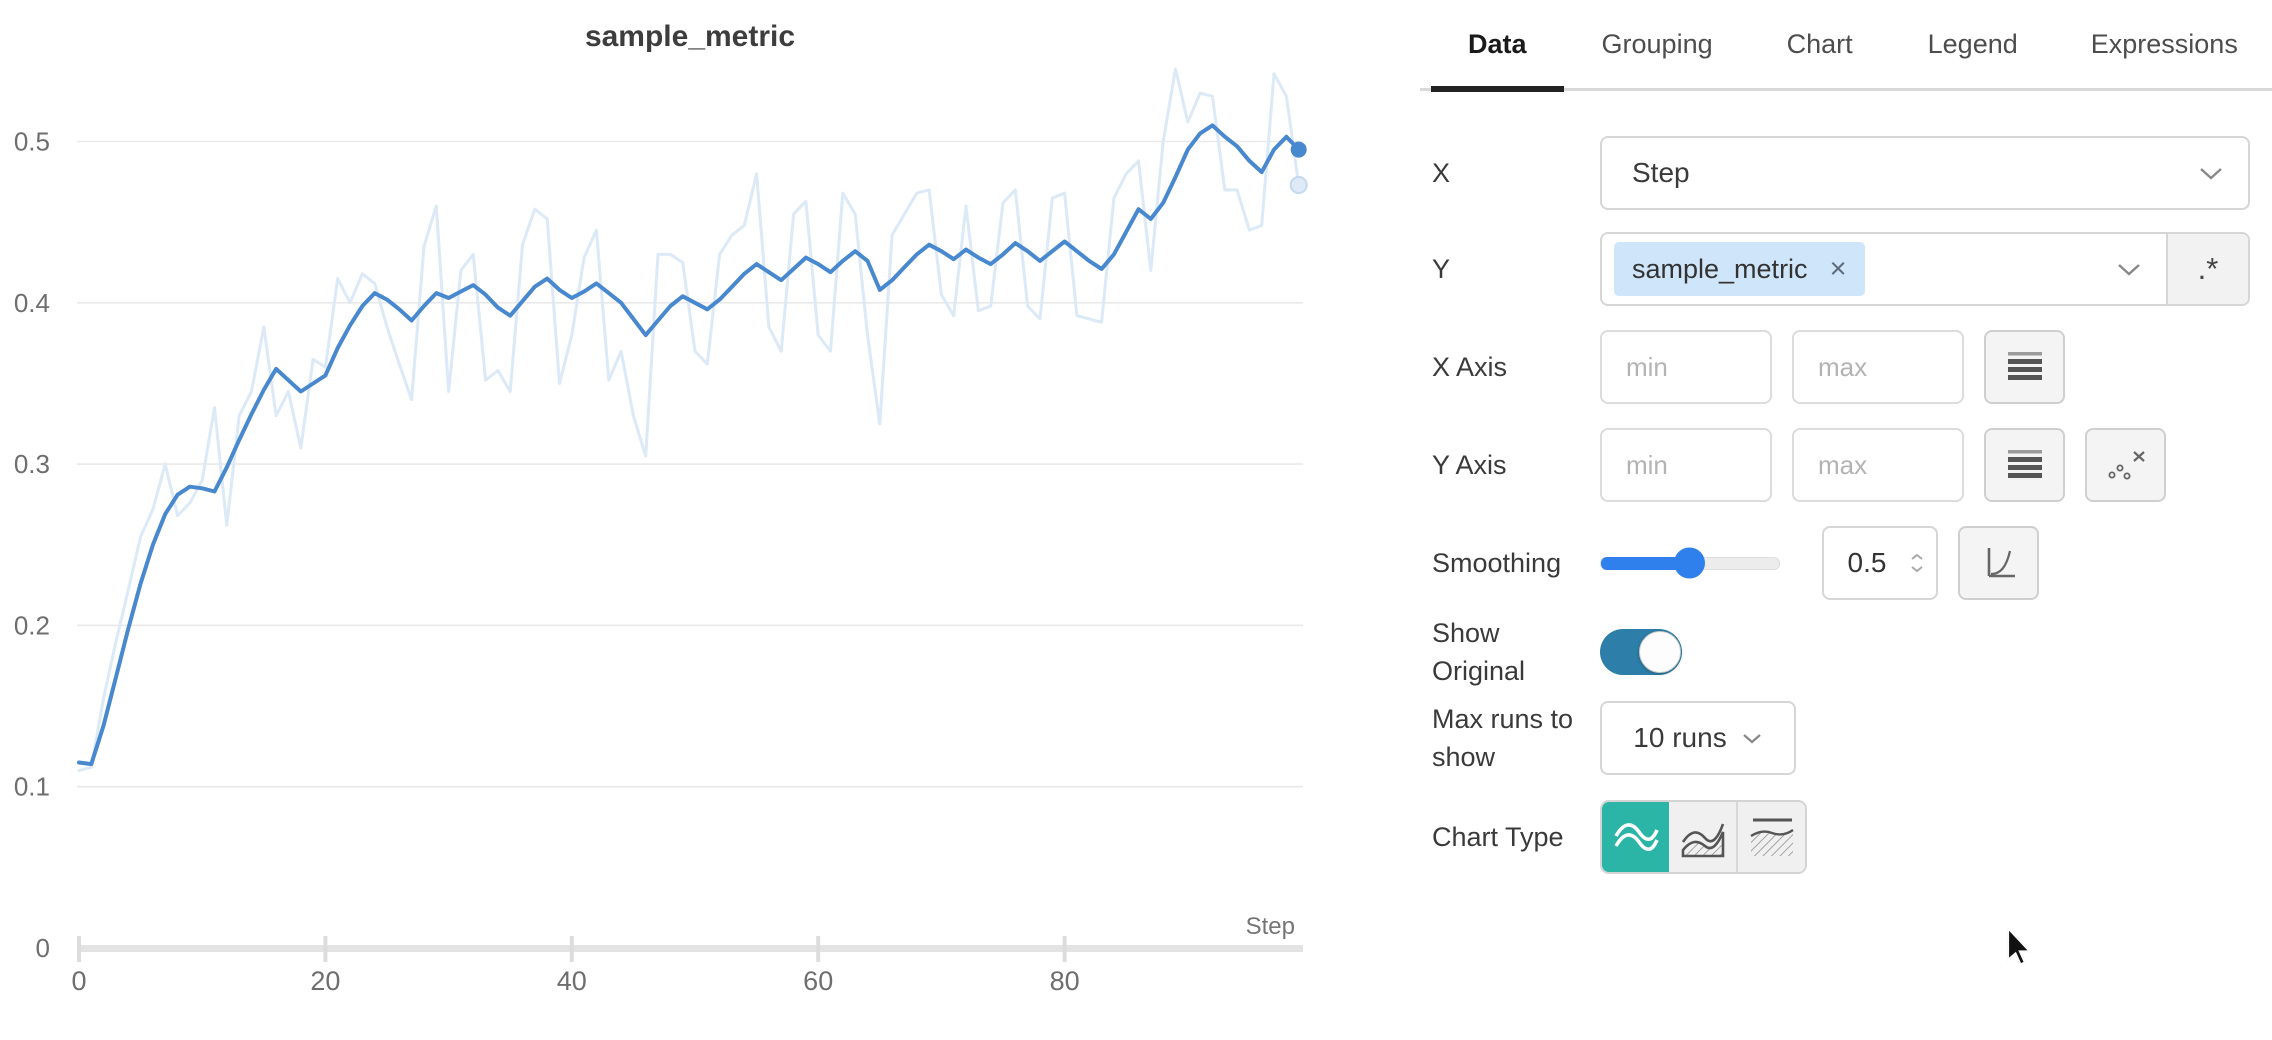 The width and height of the screenshot is (2272, 1040). Describe the element at coordinates (325, 981) in the screenshot. I see `svg-text: 20` at that location.